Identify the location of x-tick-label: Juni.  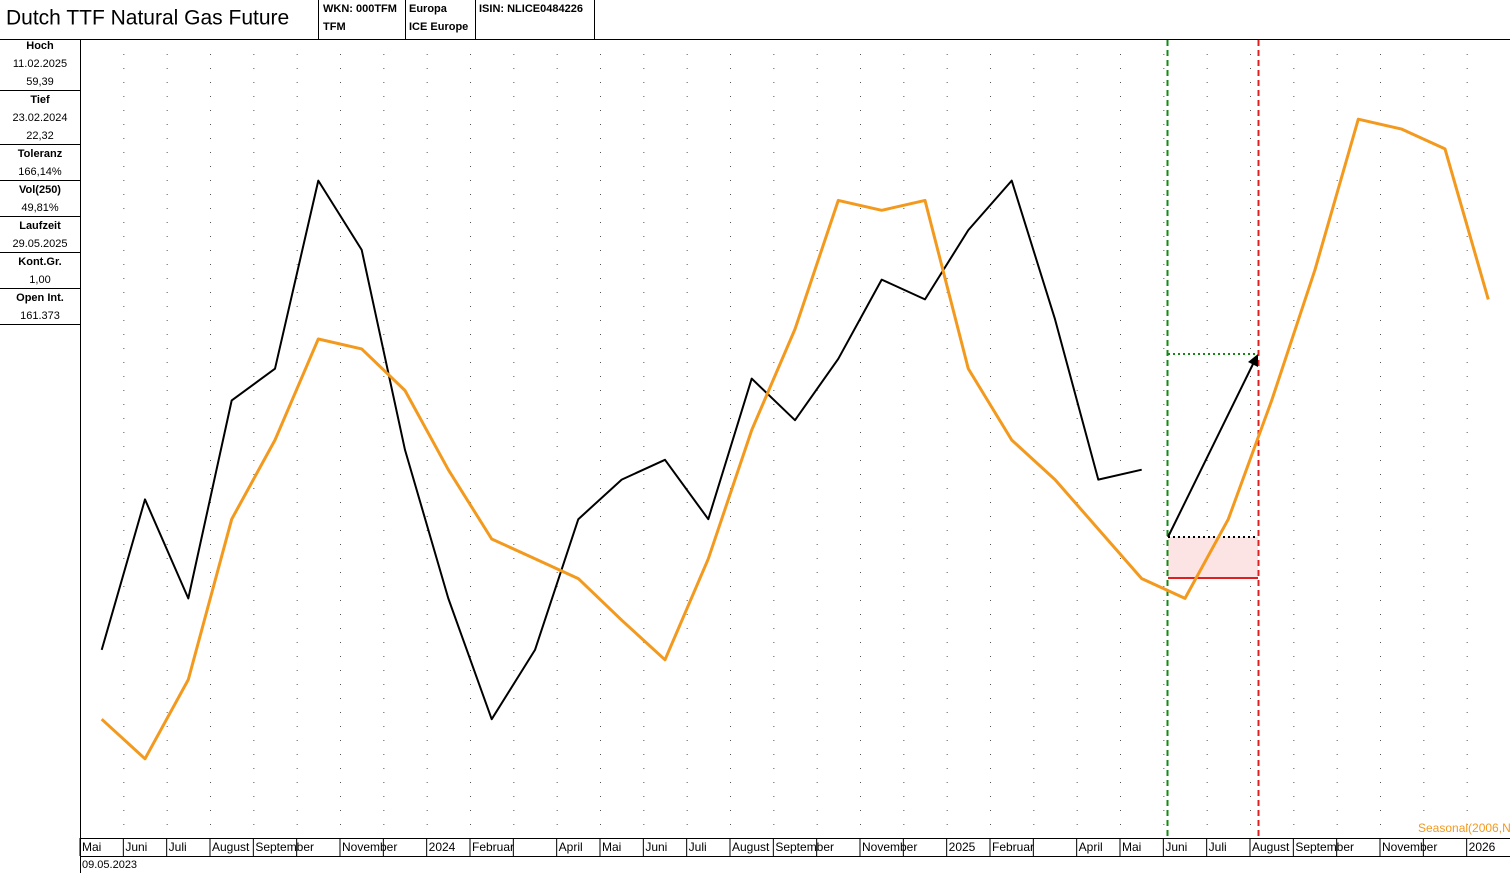
(656, 847).